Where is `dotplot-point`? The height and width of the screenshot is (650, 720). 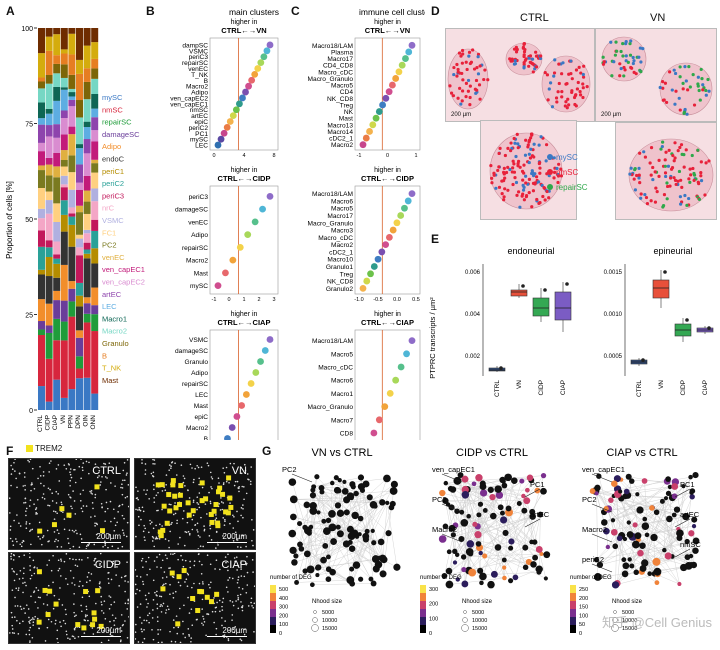 dotplot-point is located at coordinates (255, 221).